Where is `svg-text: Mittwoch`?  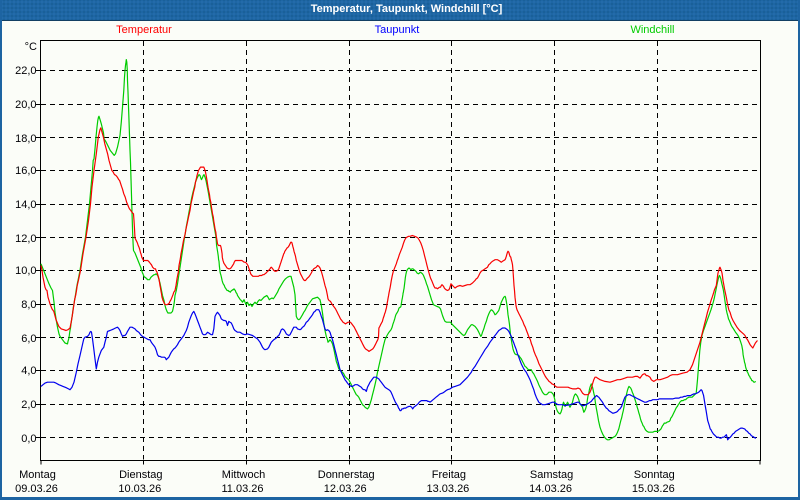
svg-text: Mittwoch is located at coordinates (243, 475).